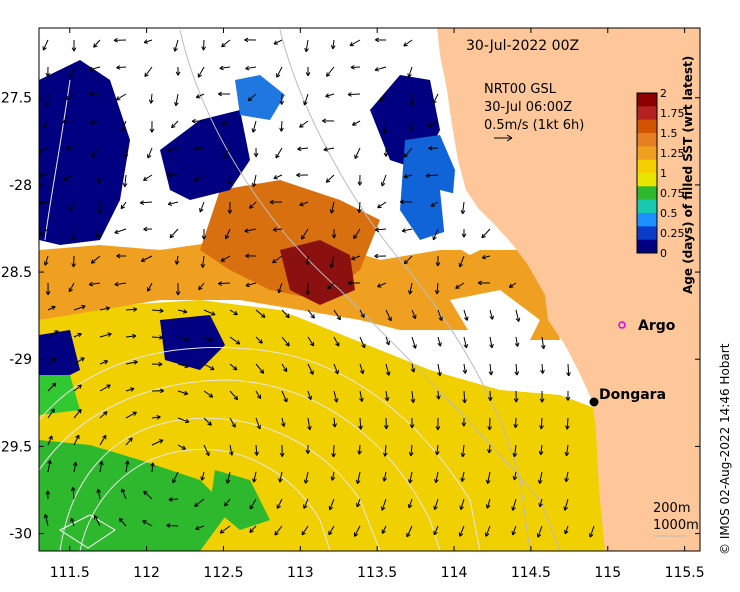  Describe the element at coordinates (84, 152) in the screenshot. I see `sst-age-navy-west` at that location.